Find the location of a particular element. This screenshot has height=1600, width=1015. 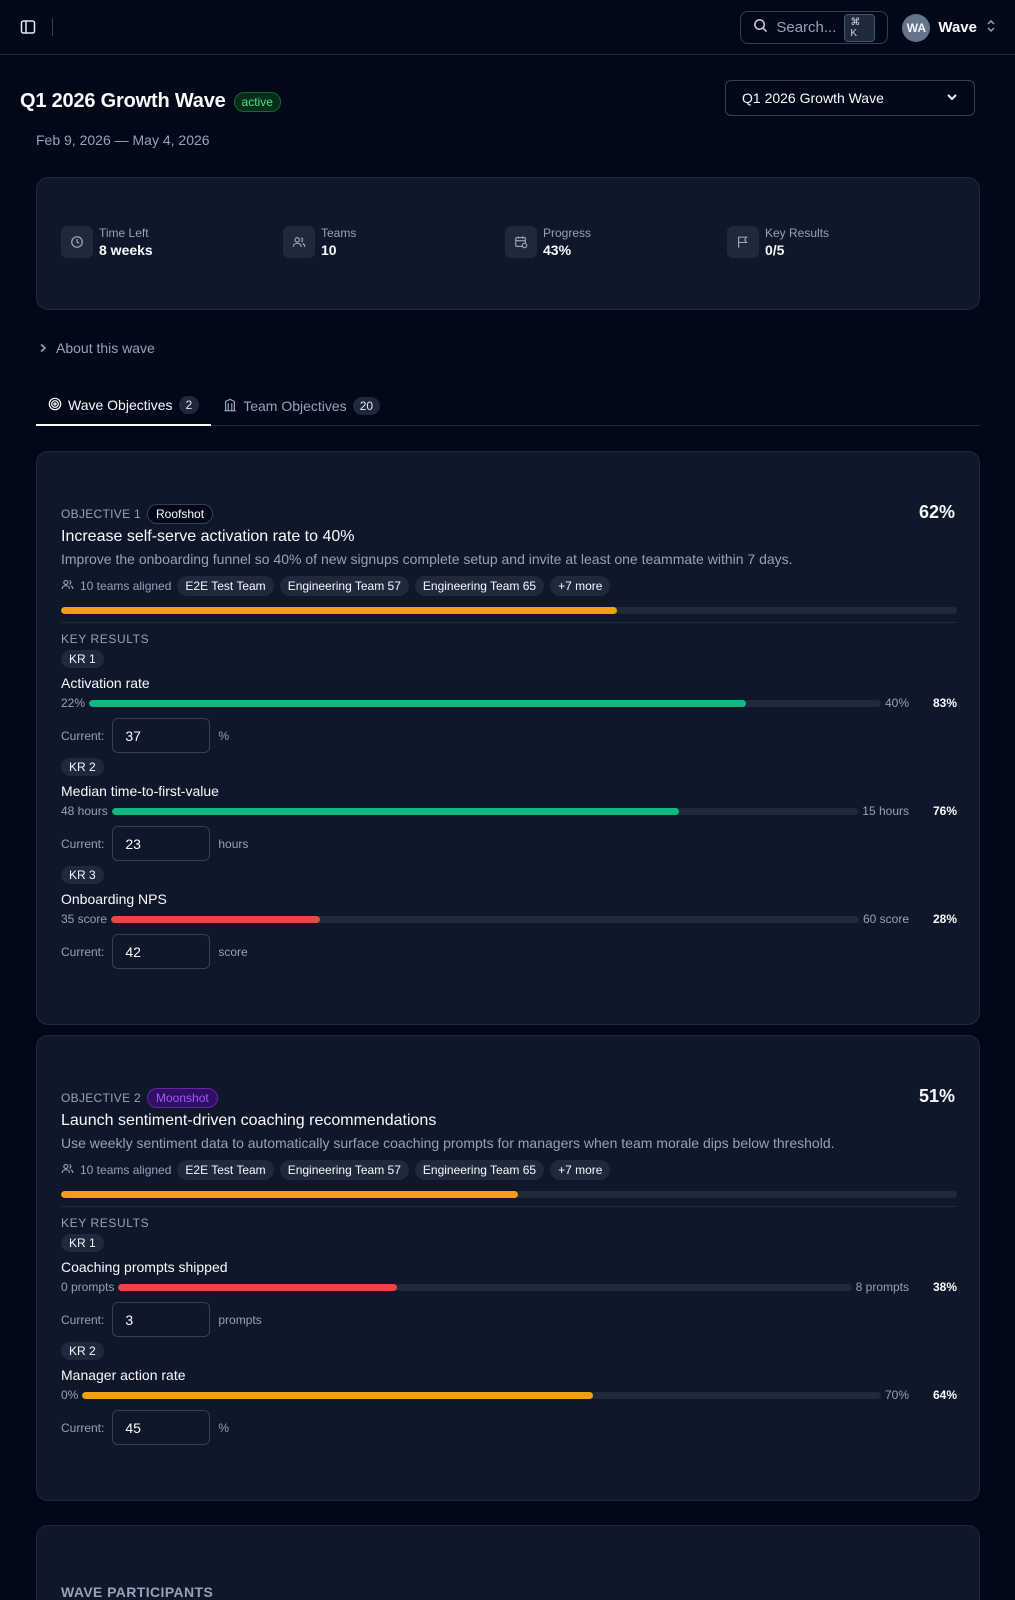

objective-number: OBJECTIVE 1 is located at coordinates (101, 514).